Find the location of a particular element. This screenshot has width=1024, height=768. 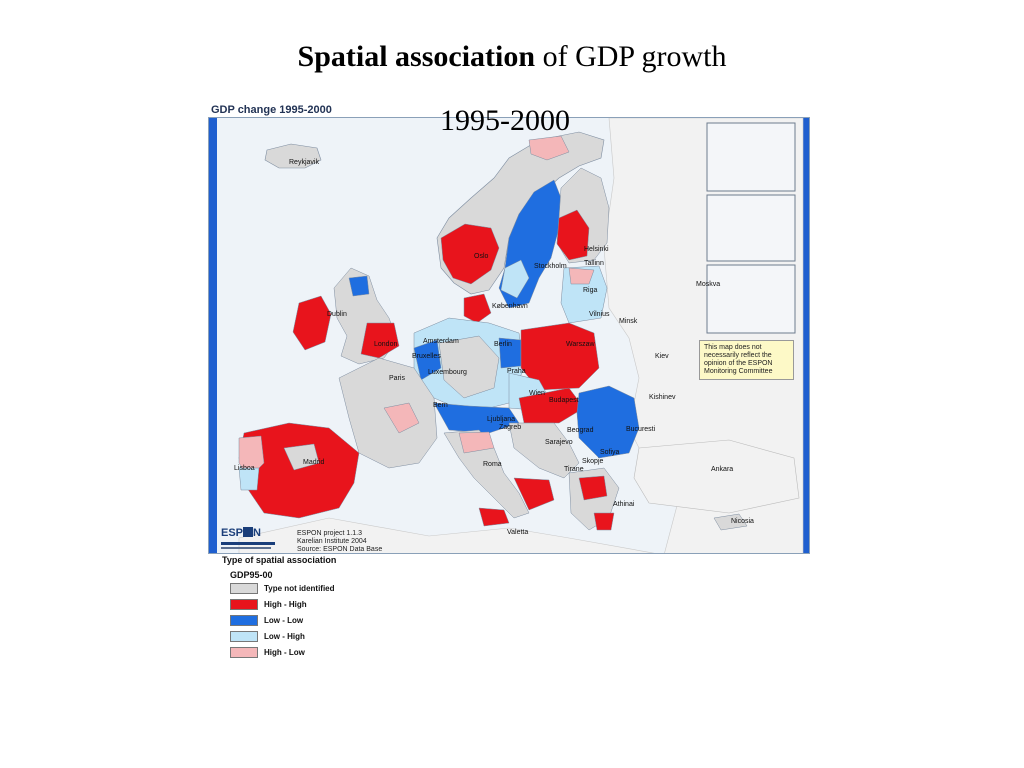

legend-subtitle: GDP95-00 is located at coordinates (251, 575).